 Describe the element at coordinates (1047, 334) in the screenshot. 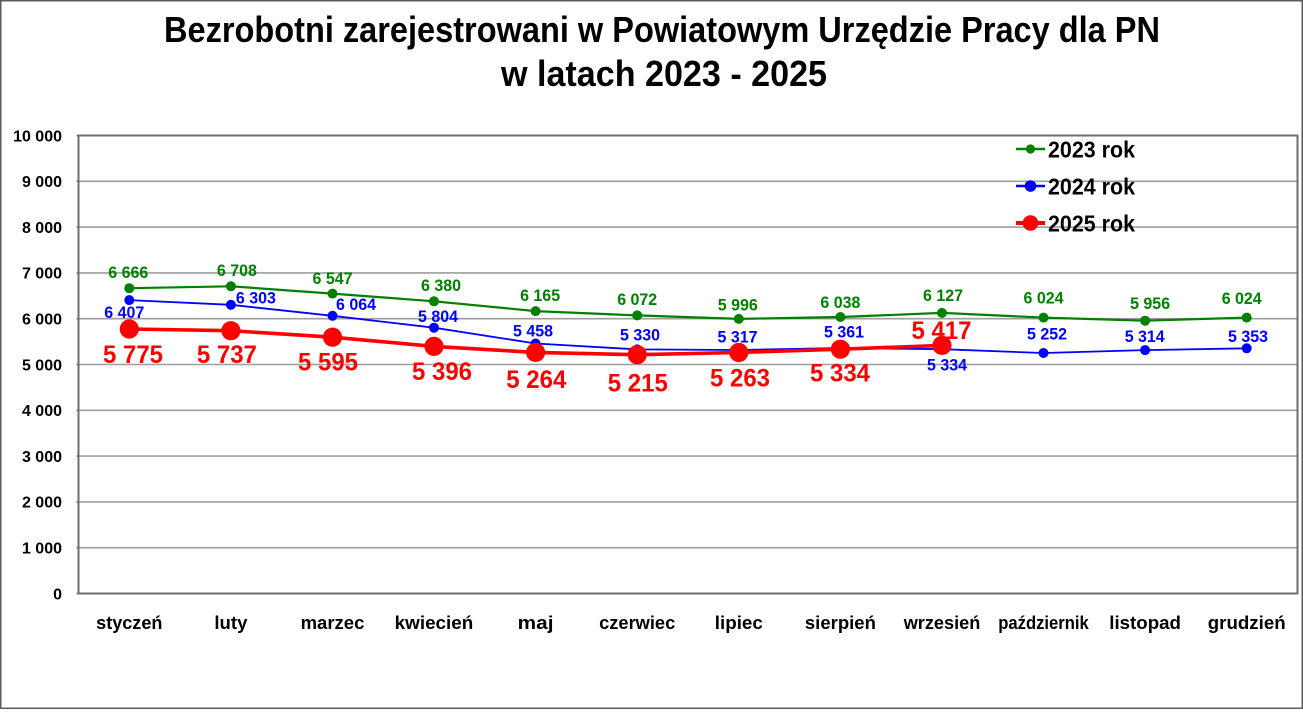

I see `svg-text: 5 252` at that location.